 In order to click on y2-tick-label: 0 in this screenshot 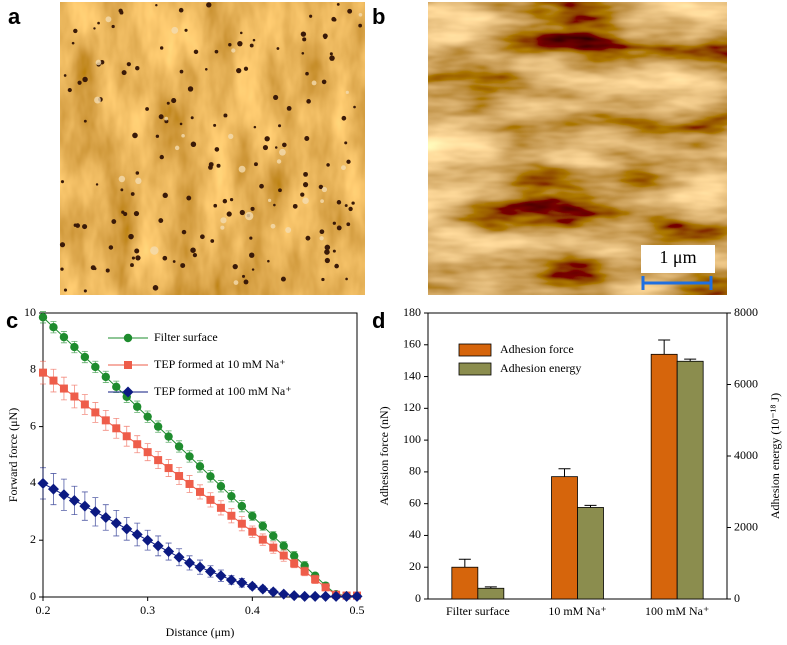, I will do `click(737, 598)`.